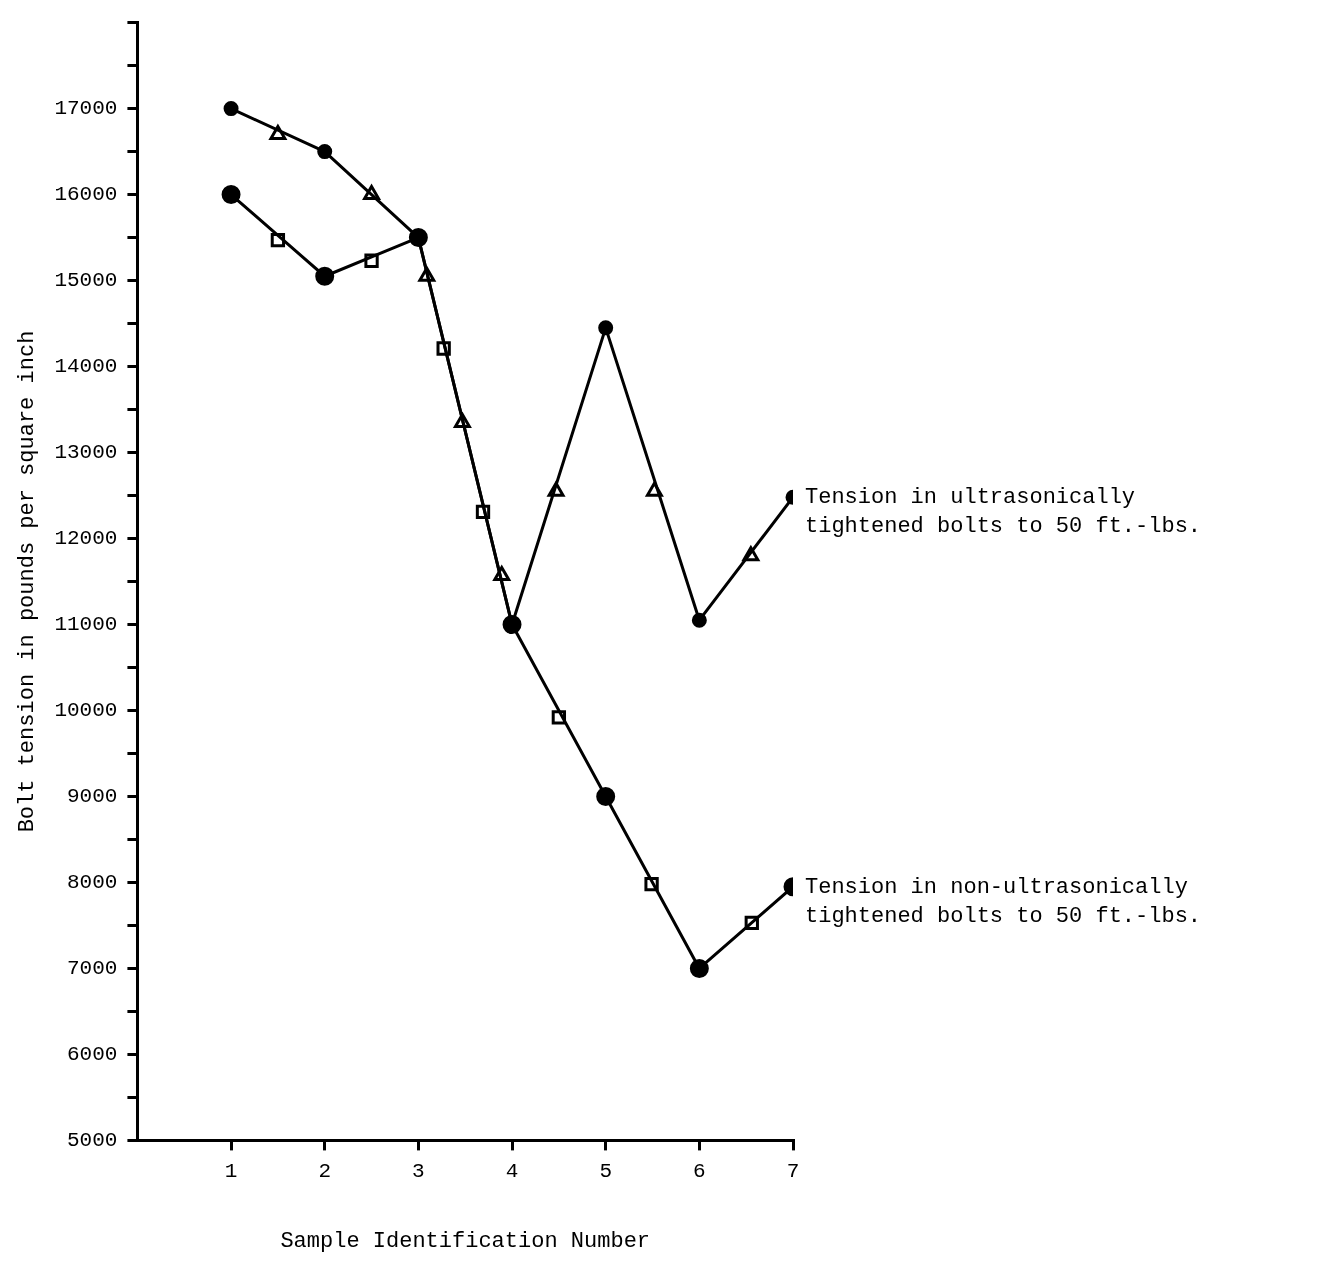  I want to click on y-tick-label: 7000, so click(92, 968).